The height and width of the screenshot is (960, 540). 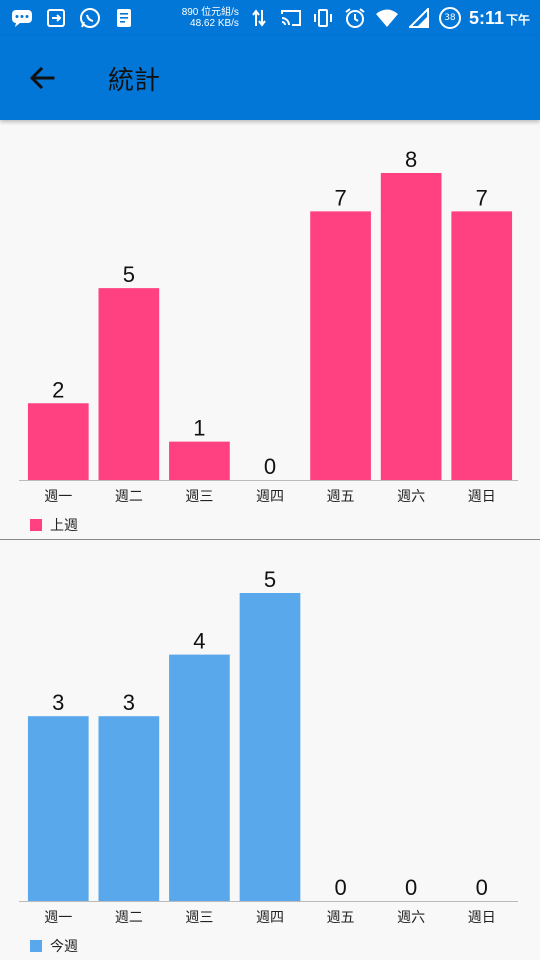 I want to click on data-arrows-icon, so click(x=259, y=18).